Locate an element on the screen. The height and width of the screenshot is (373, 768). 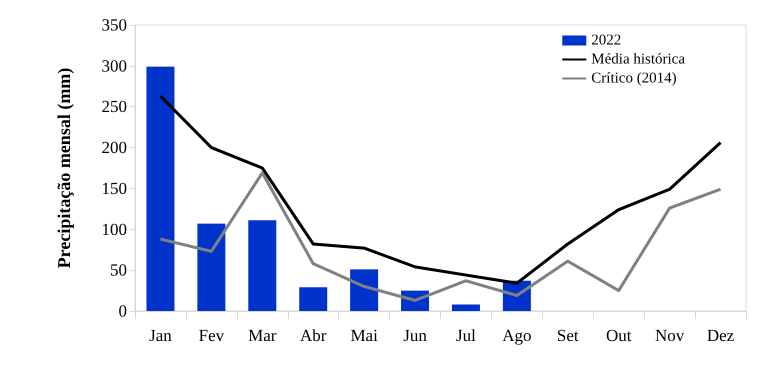
x-tick-label: Jun is located at coordinates (415, 335).